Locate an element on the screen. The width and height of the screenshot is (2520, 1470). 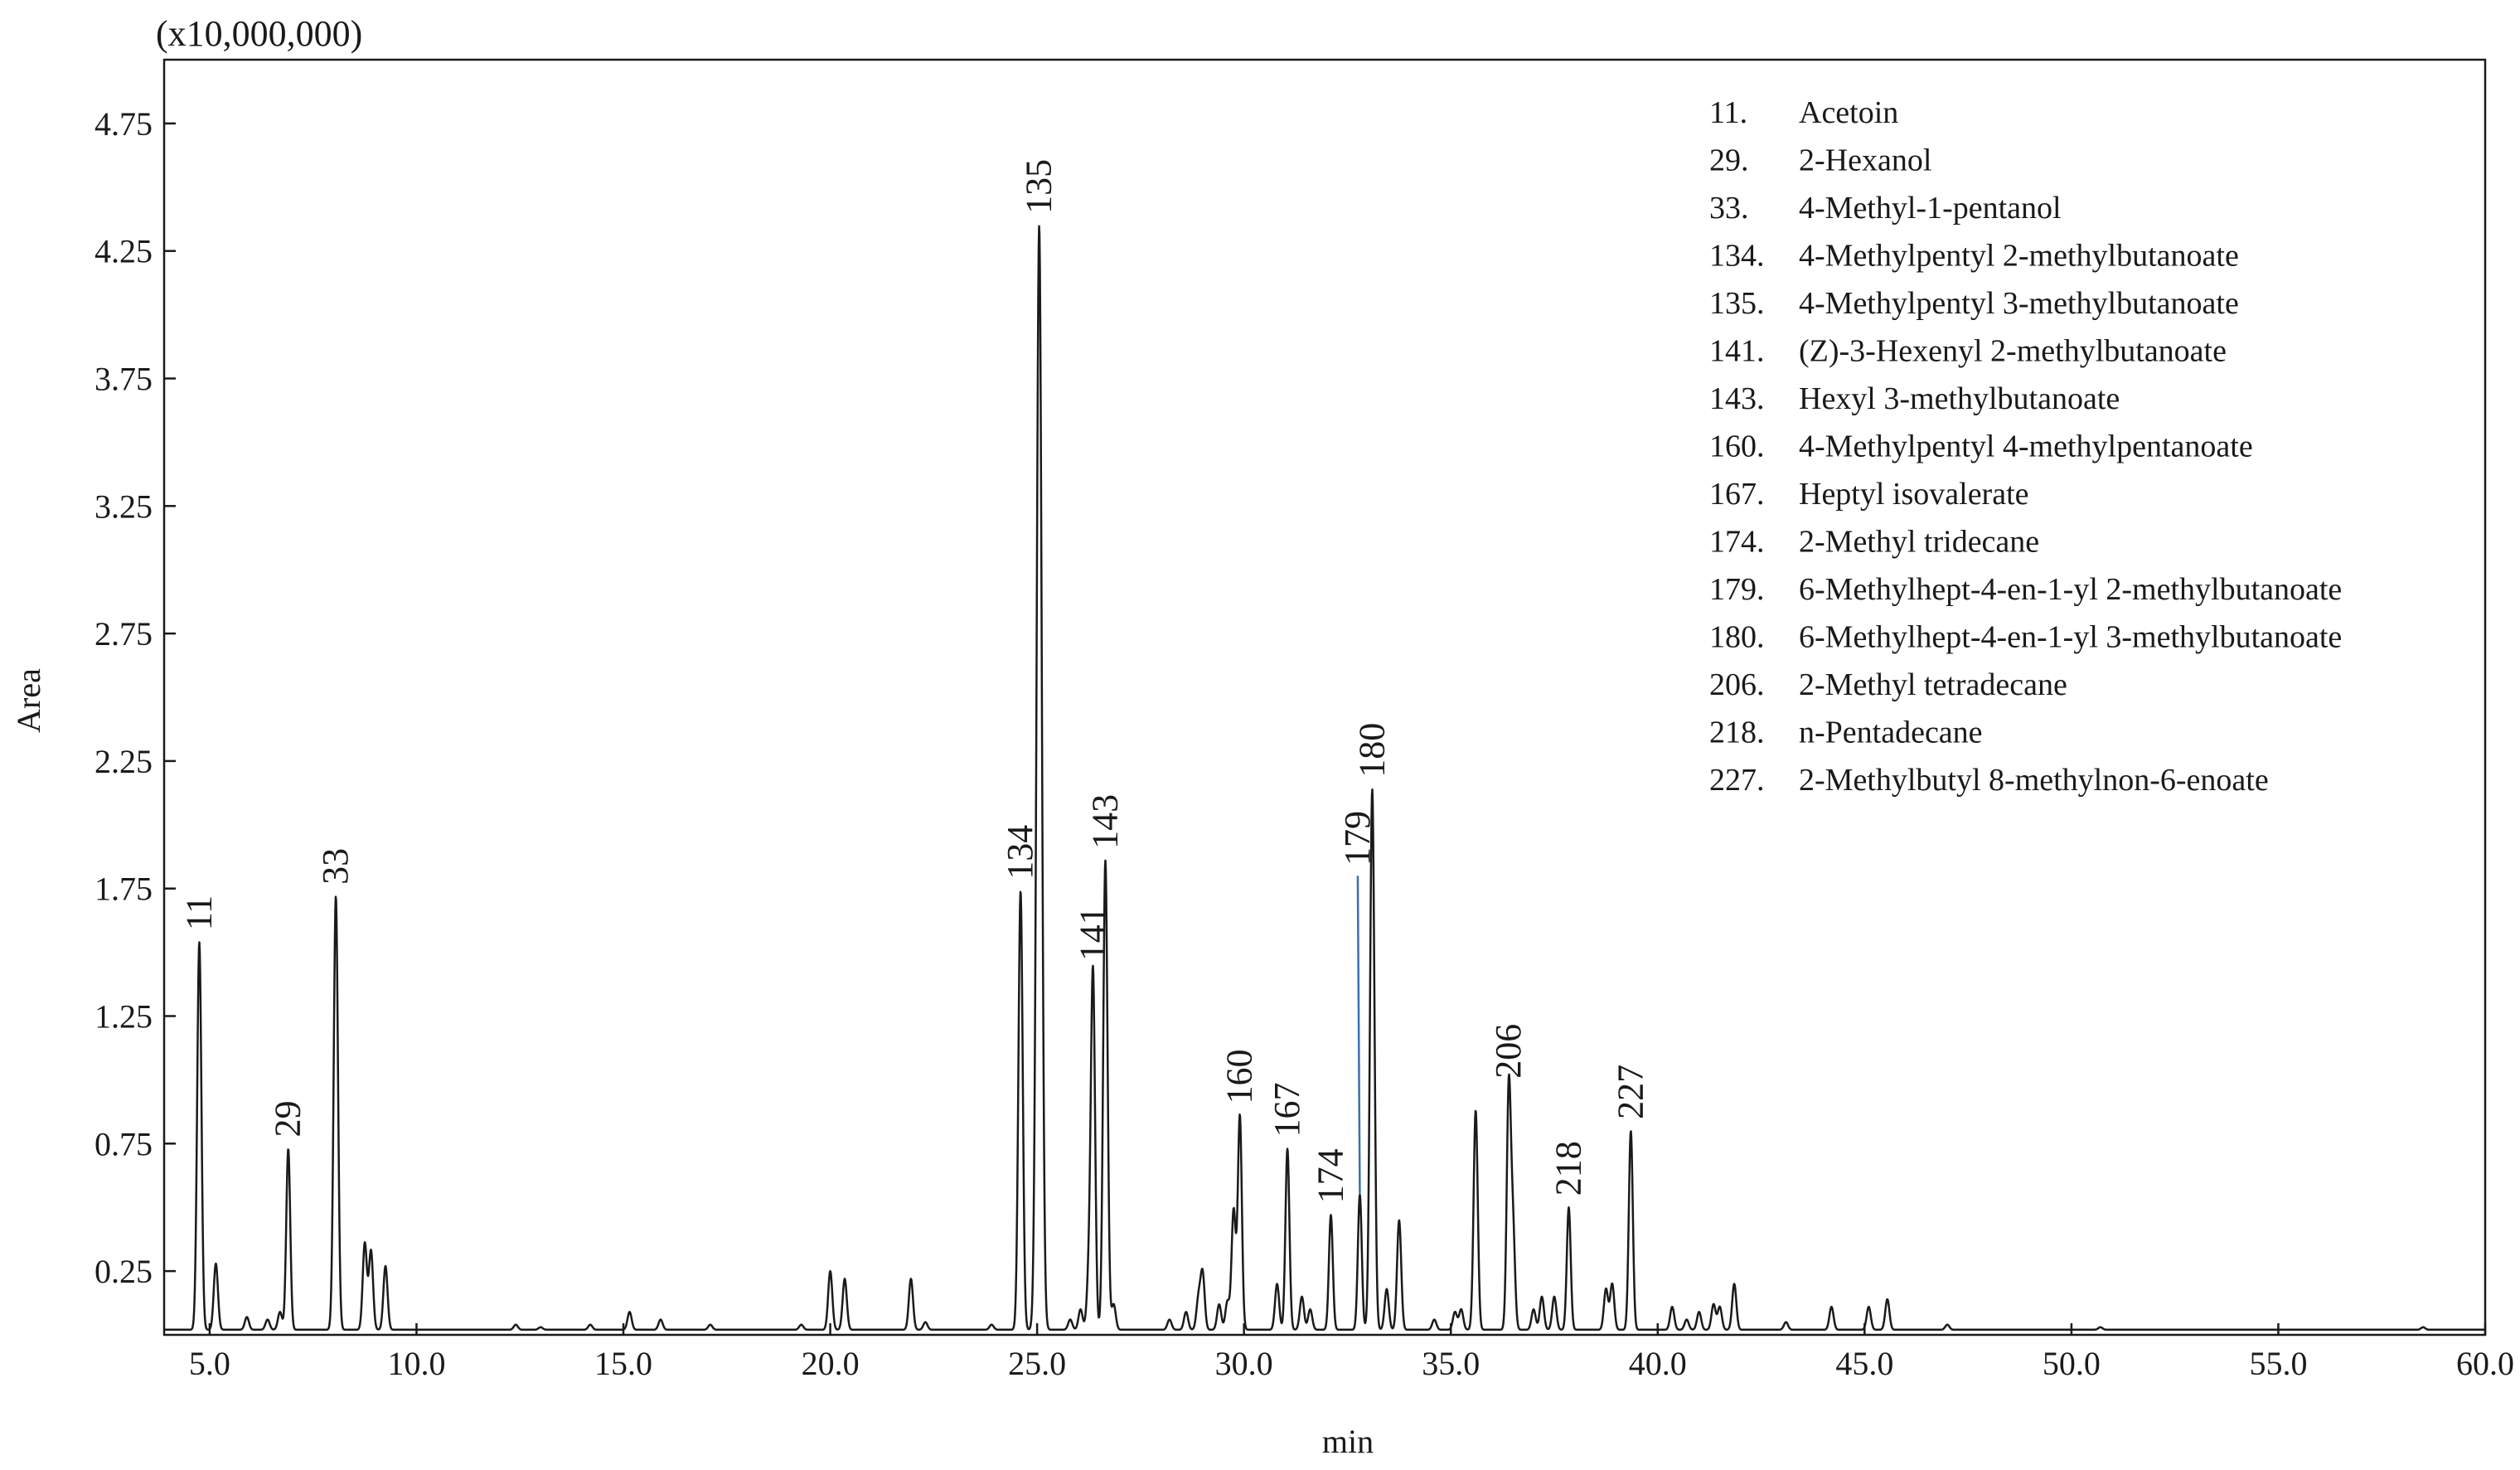
x-axis-title: min is located at coordinates (1348, 1441).